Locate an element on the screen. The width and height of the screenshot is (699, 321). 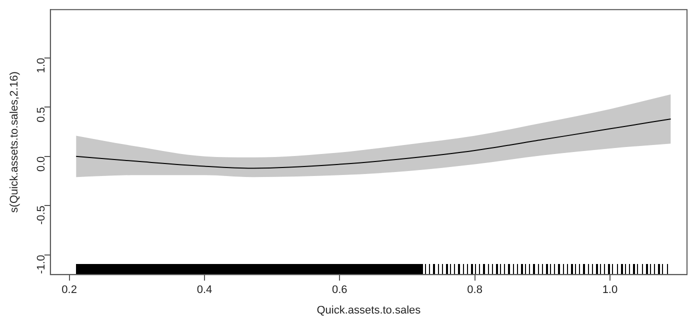
y-tick-label: 0.0 is located at coordinates (41, 164).